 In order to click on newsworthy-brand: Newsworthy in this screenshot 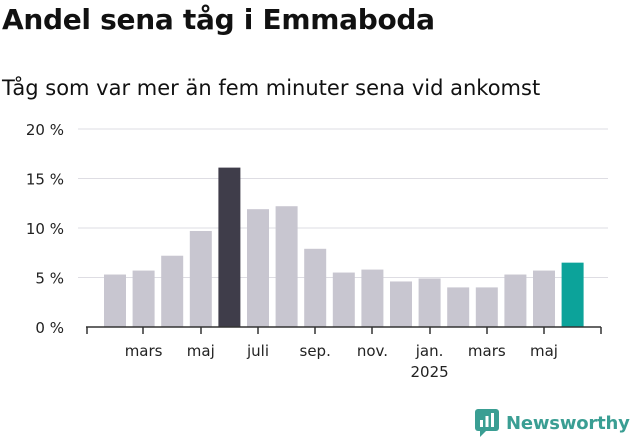, I will do `click(552, 423)`.